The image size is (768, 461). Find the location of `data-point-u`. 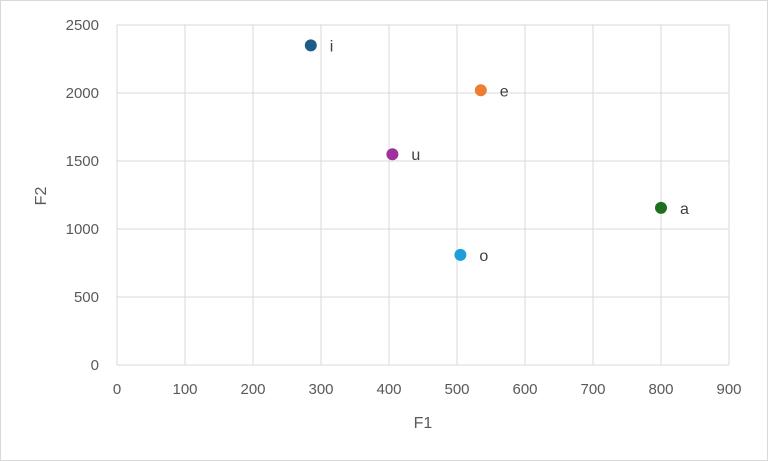

data-point-u is located at coordinates (392, 154).